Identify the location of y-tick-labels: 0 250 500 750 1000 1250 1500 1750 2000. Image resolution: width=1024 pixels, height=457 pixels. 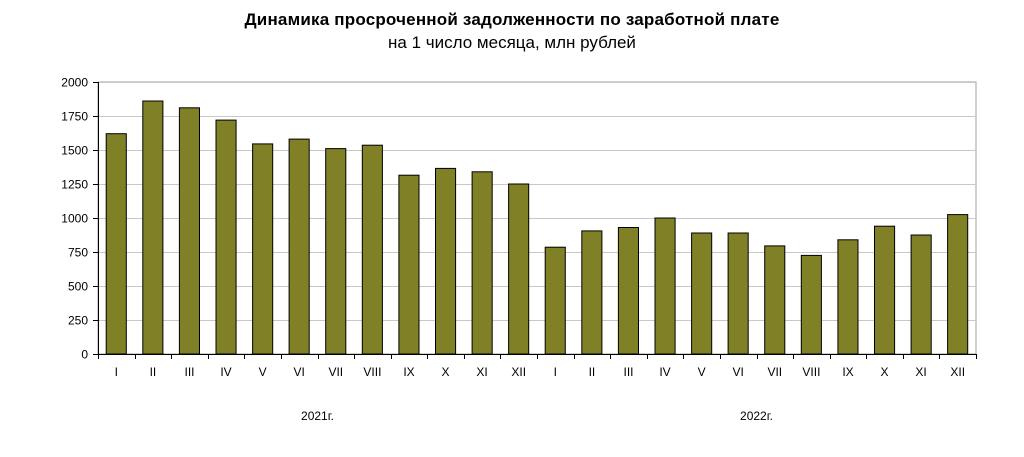
(74, 219).